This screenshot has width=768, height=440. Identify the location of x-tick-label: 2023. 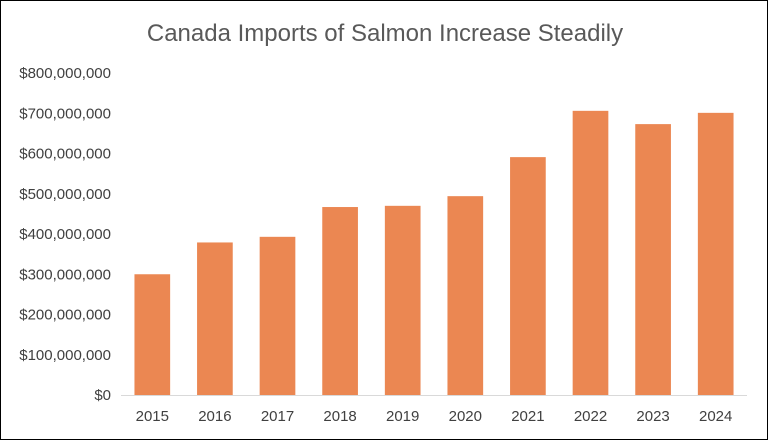
(652, 416).